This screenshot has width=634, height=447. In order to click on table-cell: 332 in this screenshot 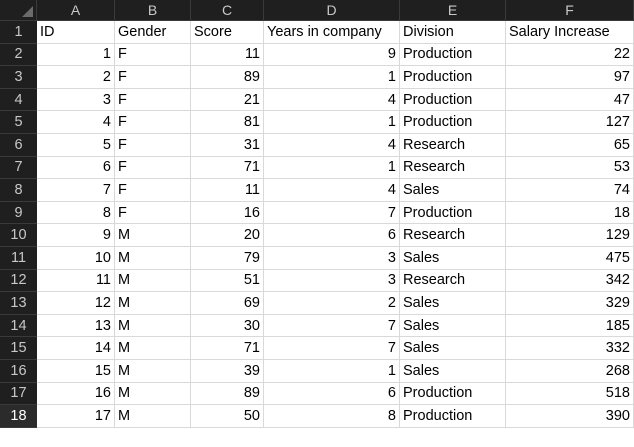, I will do `click(570, 348)`.